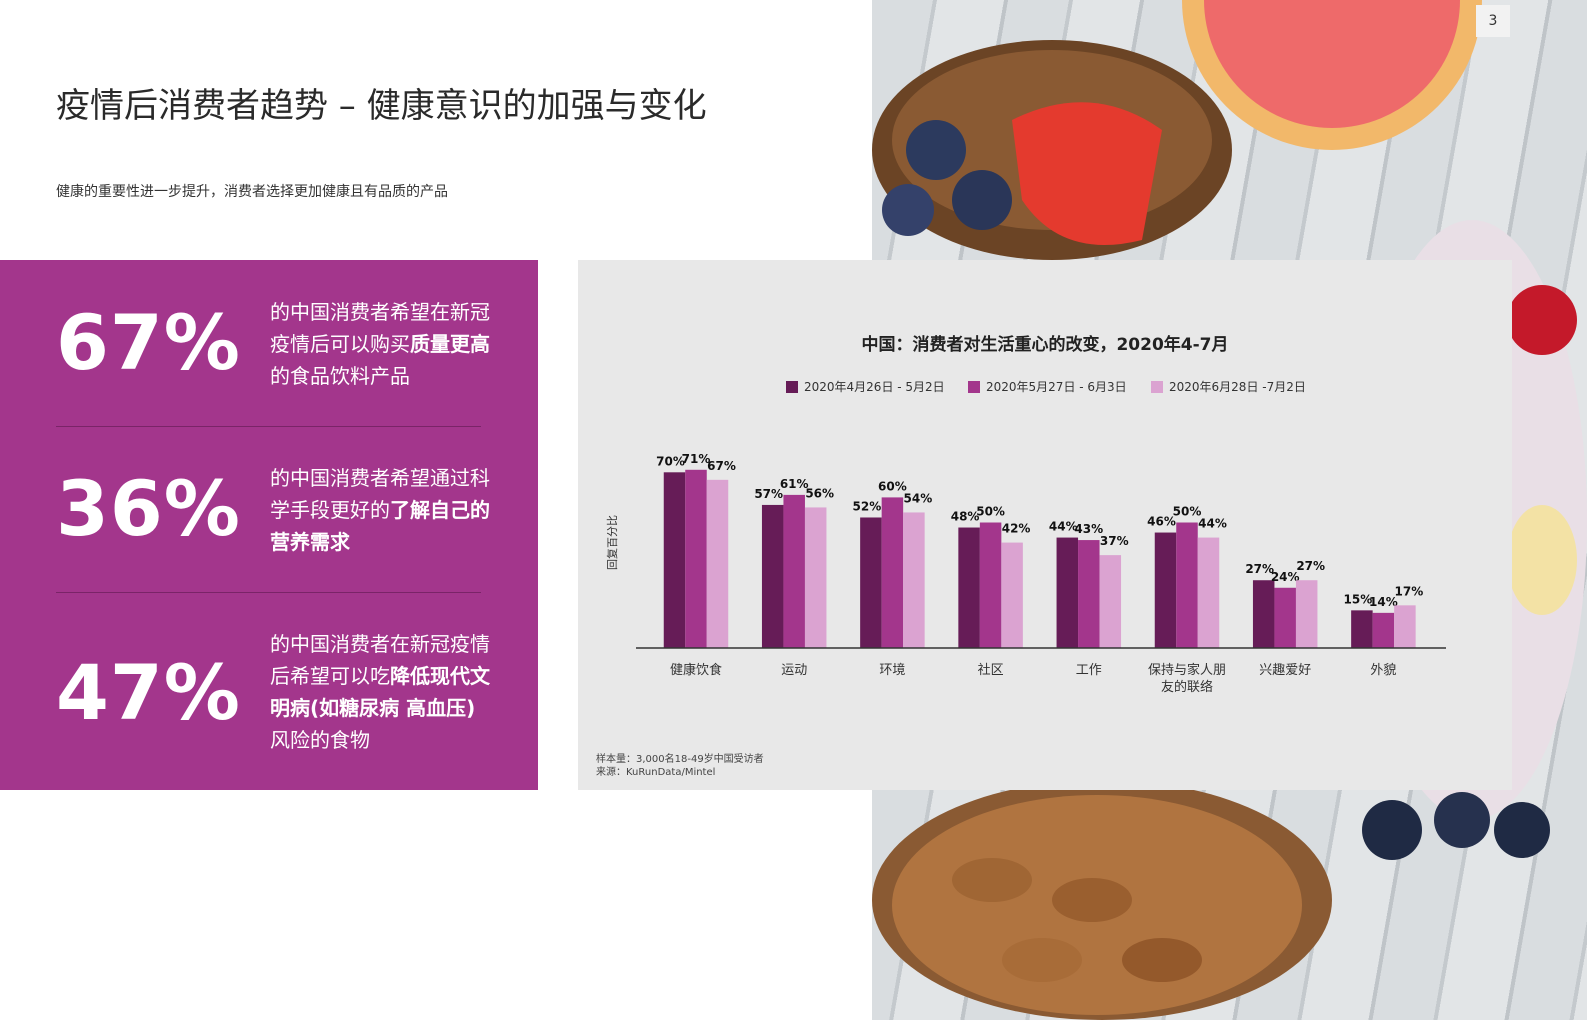 The width and height of the screenshot is (1587, 1020). I want to click on legend-label: 2020年4月26日 - 5月2日, so click(874, 387).